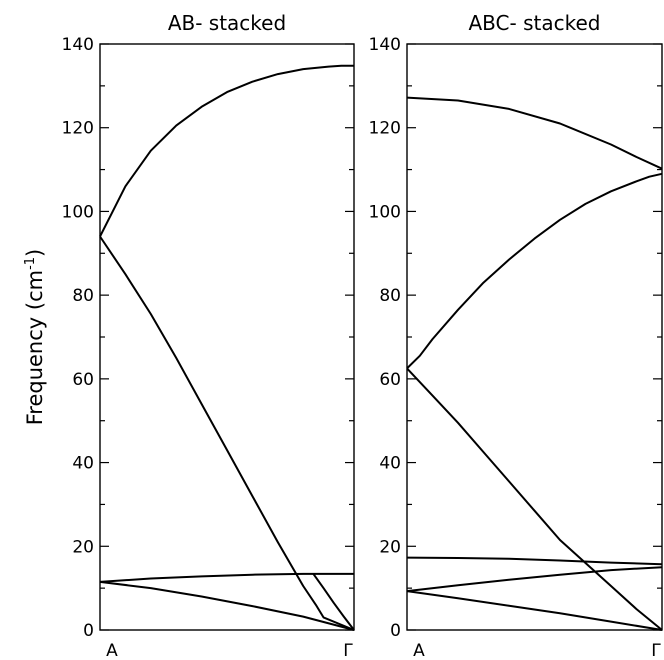 The height and width of the screenshot is (660, 664). Describe the element at coordinates (227, 23) in the screenshot. I see `panel-title: AB- stacked` at that location.